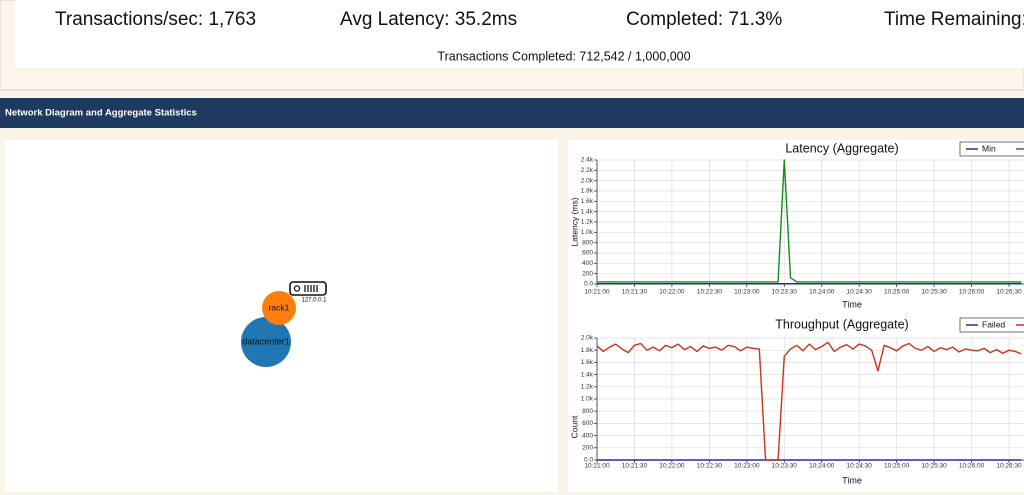 Image resolution: width=1024 pixels, height=495 pixels. Describe the element at coordinates (428, 19) in the screenshot. I see `stat: Avg Latency: 35.2ms` at that location.